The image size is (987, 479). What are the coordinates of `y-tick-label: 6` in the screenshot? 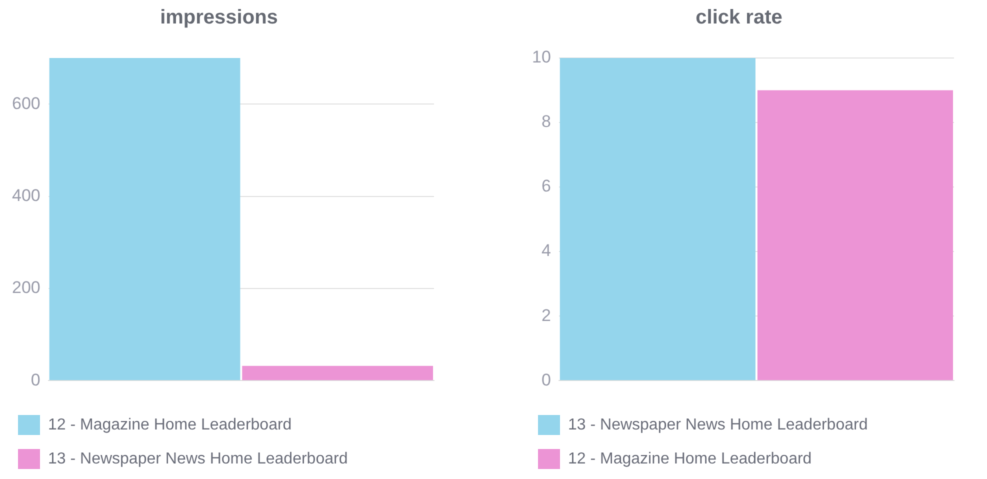 It's located at (546, 186).